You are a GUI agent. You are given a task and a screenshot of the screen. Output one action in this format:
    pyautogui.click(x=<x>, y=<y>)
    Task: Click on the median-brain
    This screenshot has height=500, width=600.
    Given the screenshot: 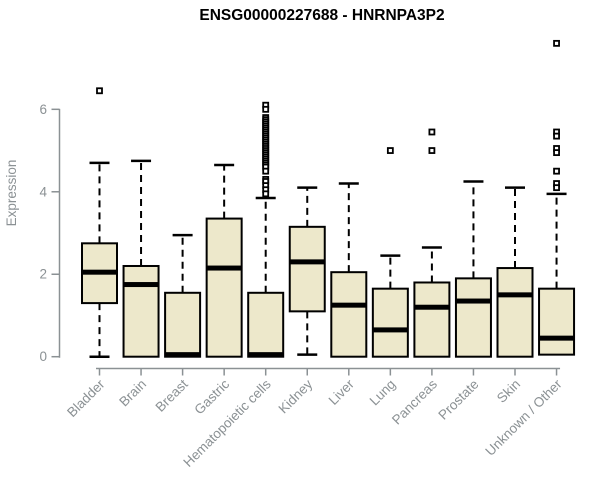 What is the action you would take?
    pyautogui.click(x=141, y=285)
    